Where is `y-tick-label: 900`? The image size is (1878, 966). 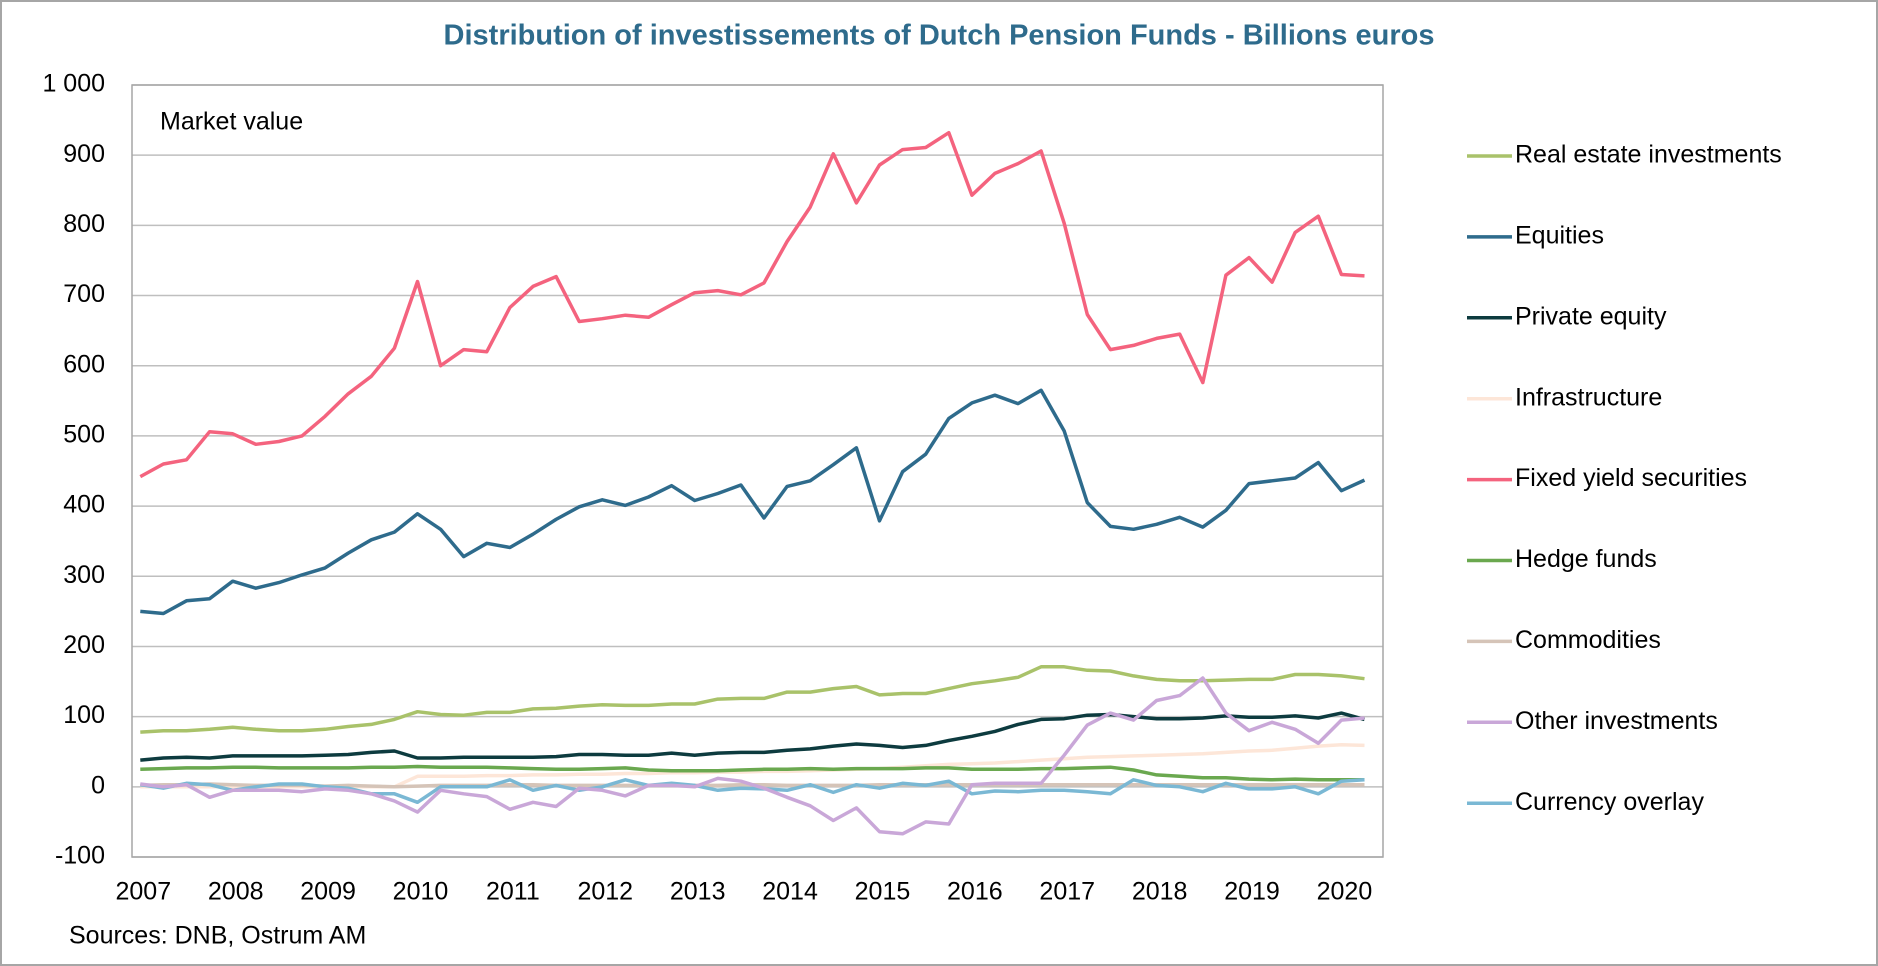
y-tick-label: 900 is located at coordinates (84, 154).